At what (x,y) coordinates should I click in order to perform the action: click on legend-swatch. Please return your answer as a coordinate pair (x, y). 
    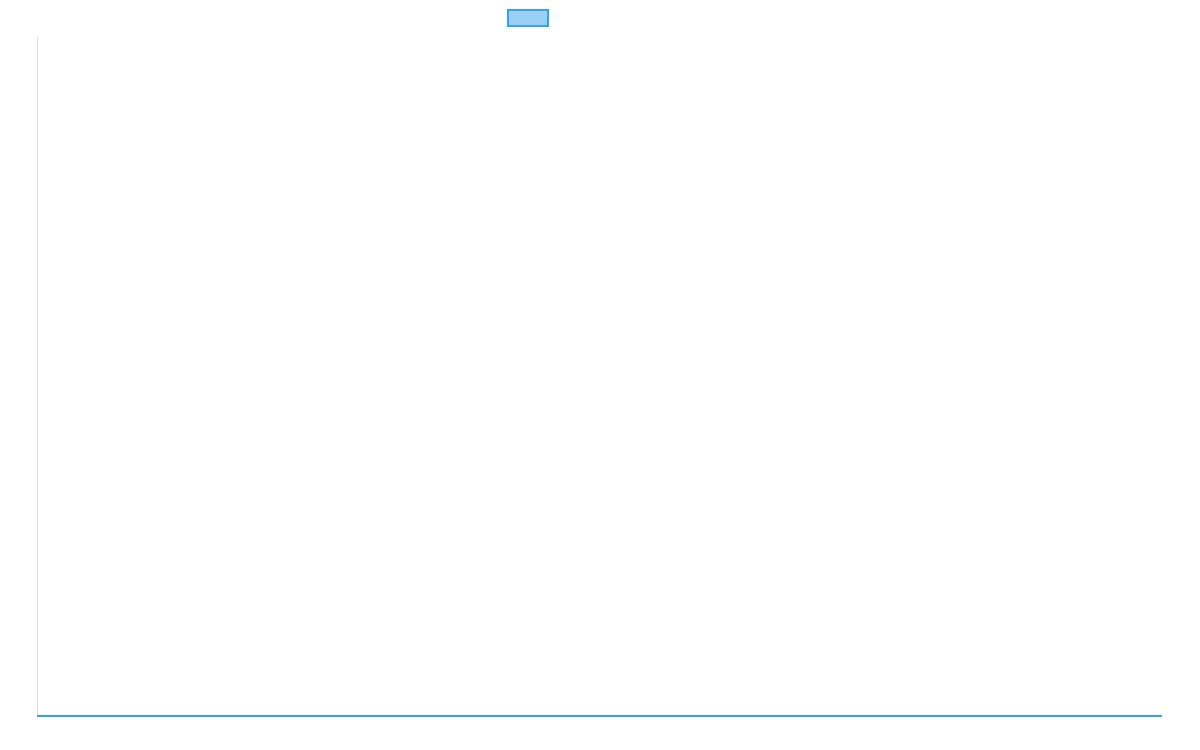
    Looking at the image, I should click on (528, 18).